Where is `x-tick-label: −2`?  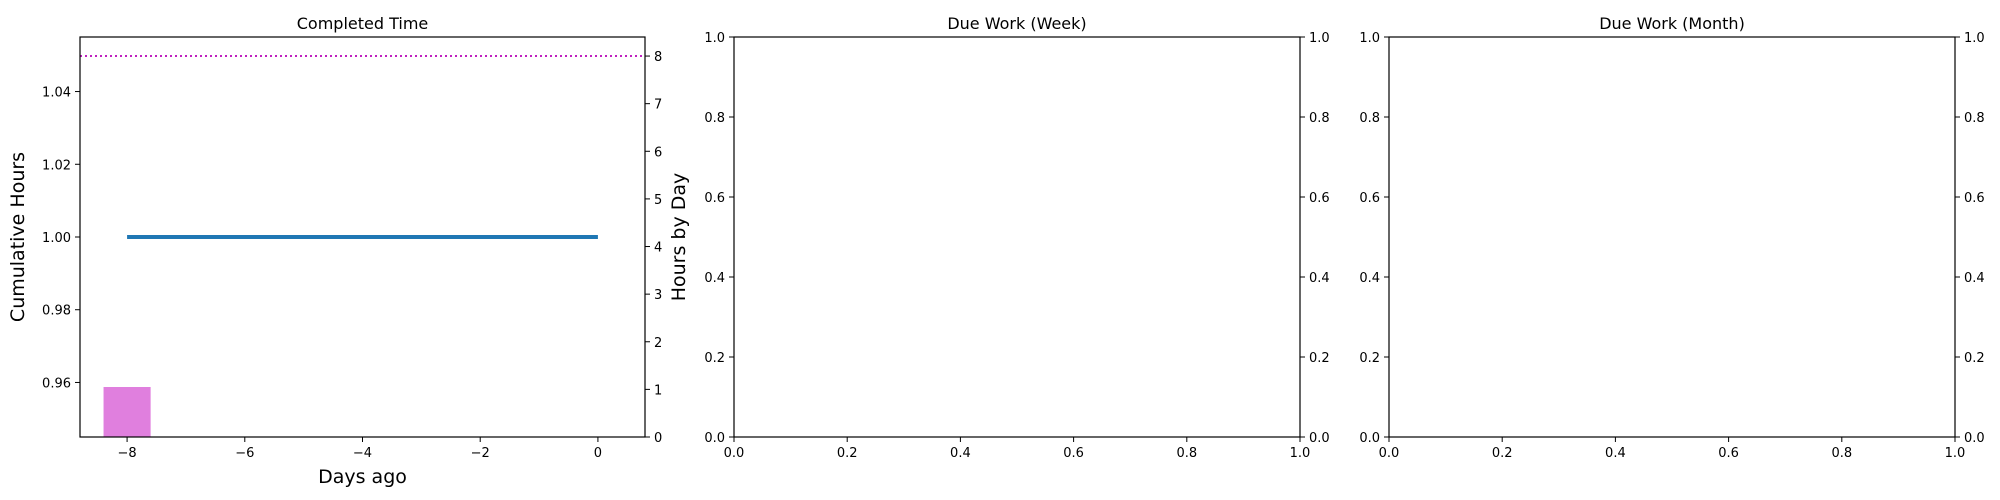
x-tick-label: −2 is located at coordinates (480, 453).